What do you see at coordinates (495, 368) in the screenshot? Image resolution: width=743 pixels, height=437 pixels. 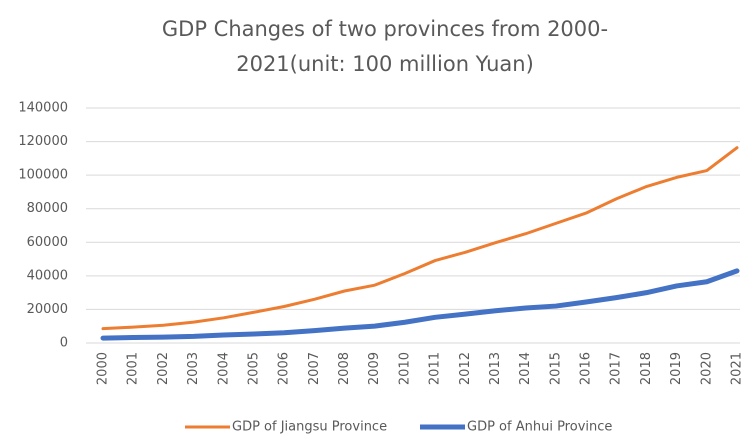 I see `x-tick-label: 2013` at bounding box center [495, 368].